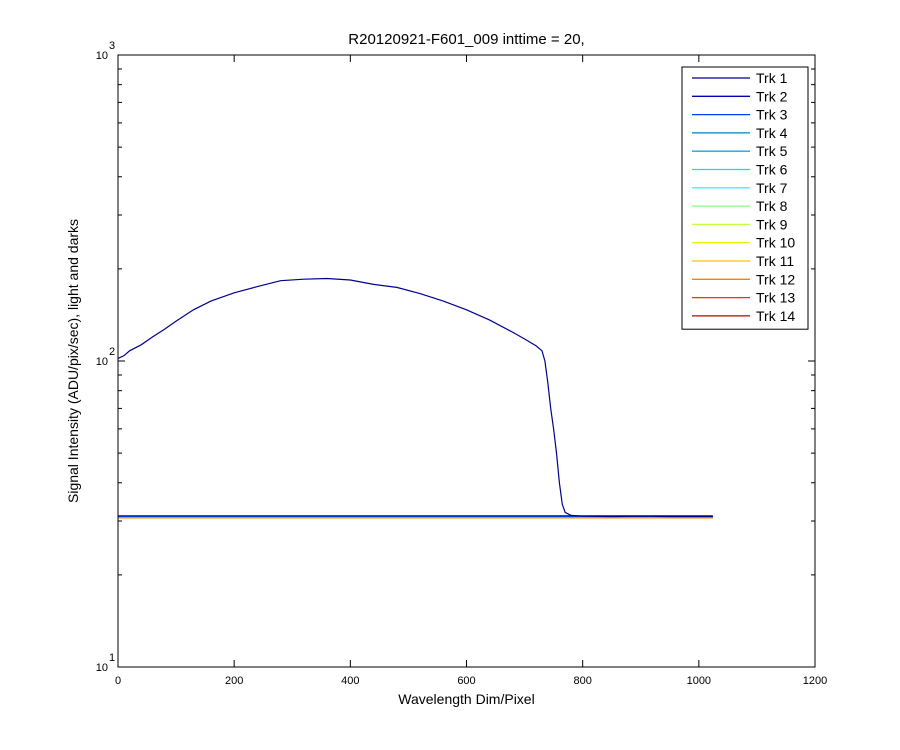  I want to click on legend-box, so click(745, 198).